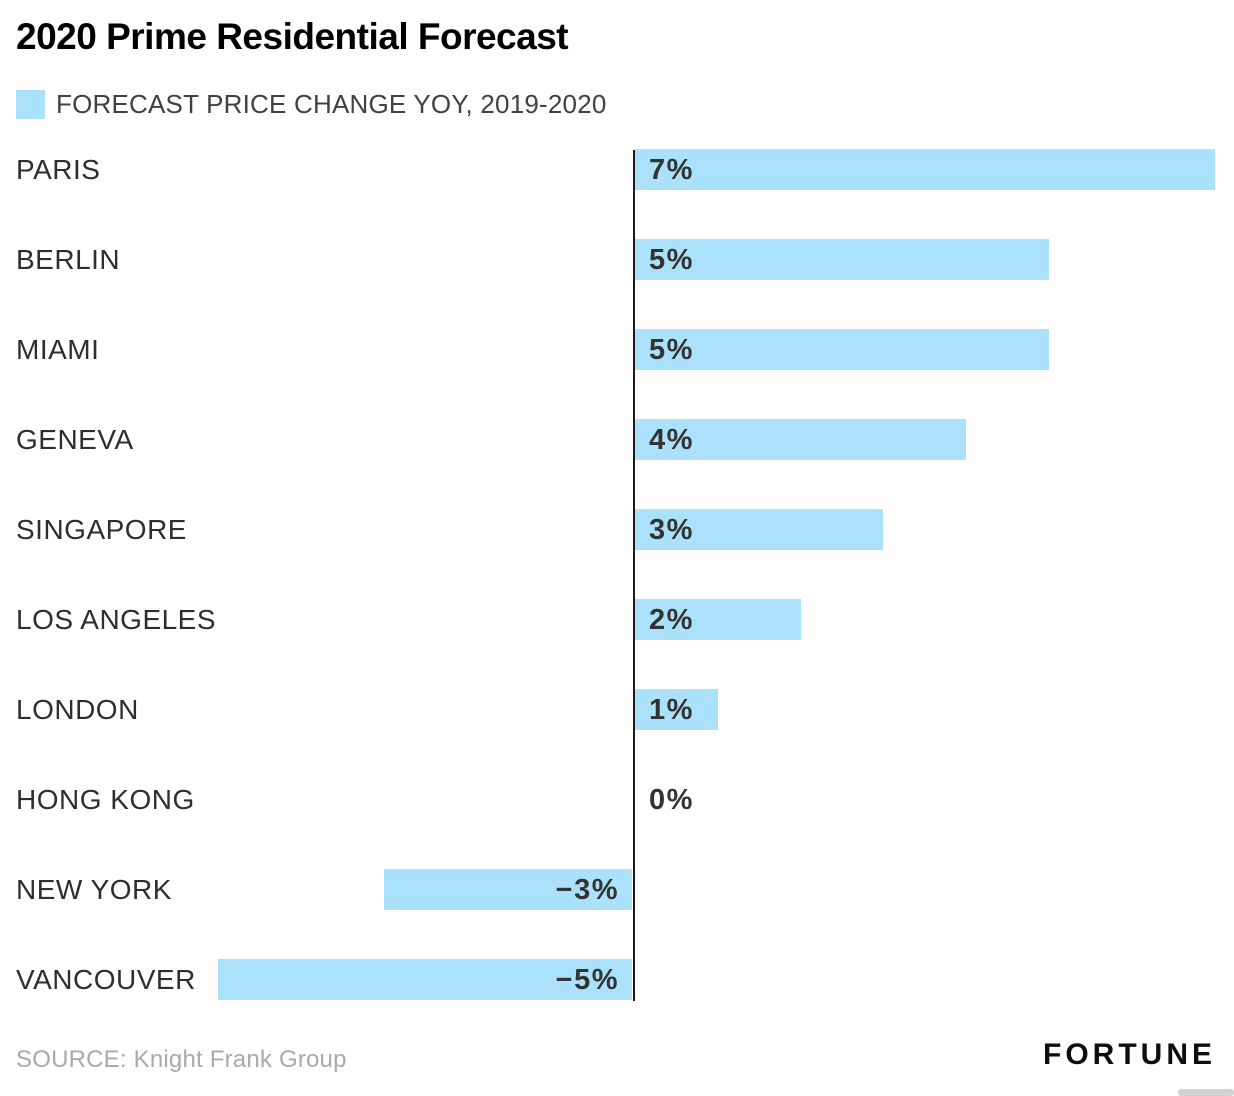 Image resolution: width=1234 pixels, height=1096 pixels. Describe the element at coordinates (801, 439) in the screenshot. I see `bar-geneva` at that location.